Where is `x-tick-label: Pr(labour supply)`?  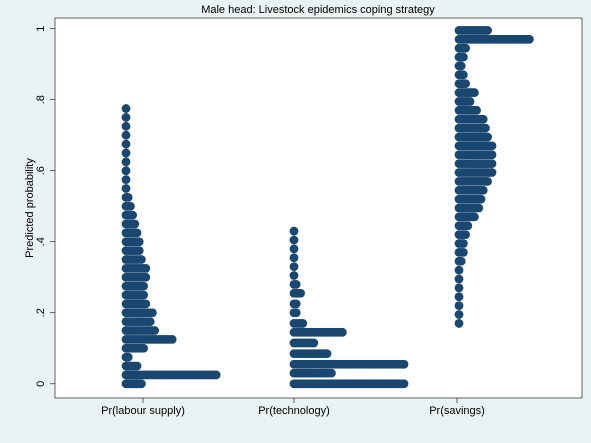
x-tick-label: Pr(labour supply) is located at coordinates (143, 411).